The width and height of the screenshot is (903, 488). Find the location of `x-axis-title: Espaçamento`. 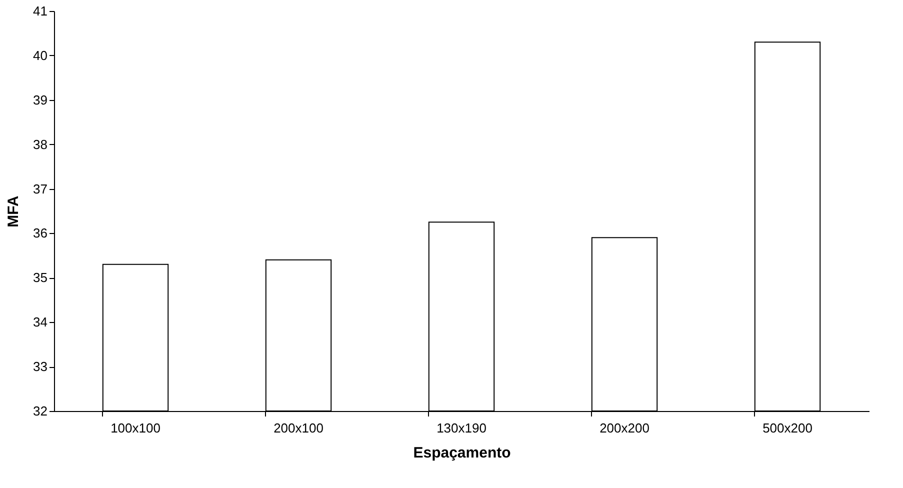

x-axis-title: Espaçamento is located at coordinates (462, 453).